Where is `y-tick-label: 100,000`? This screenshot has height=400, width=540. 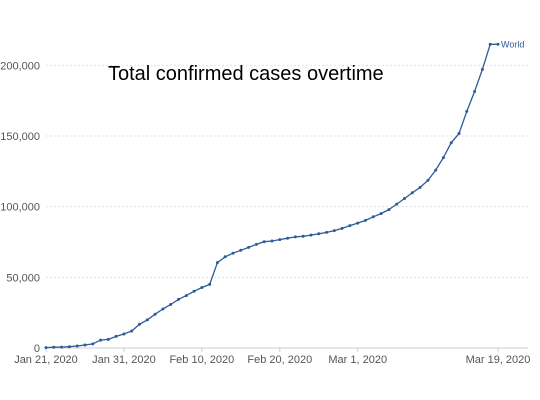
y-tick-label: 100,000 is located at coordinates (20, 208).